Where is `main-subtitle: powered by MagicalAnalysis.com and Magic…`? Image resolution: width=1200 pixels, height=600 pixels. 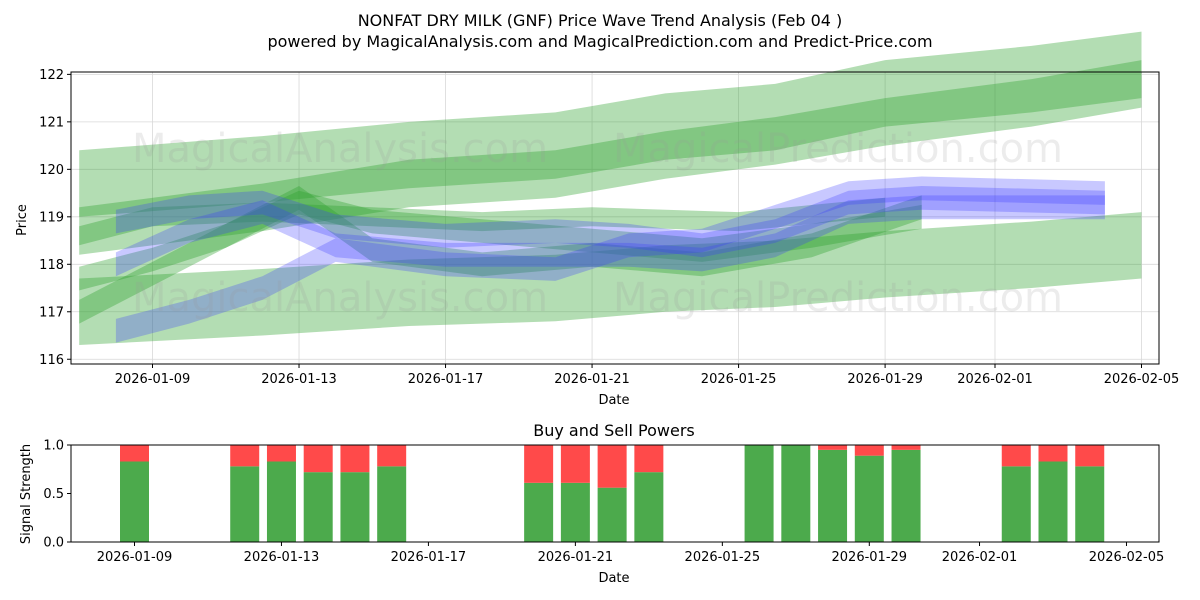
main-subtitle: powered by MagicalAnalysis.com and Magic… is located at coordinates (599, 41).